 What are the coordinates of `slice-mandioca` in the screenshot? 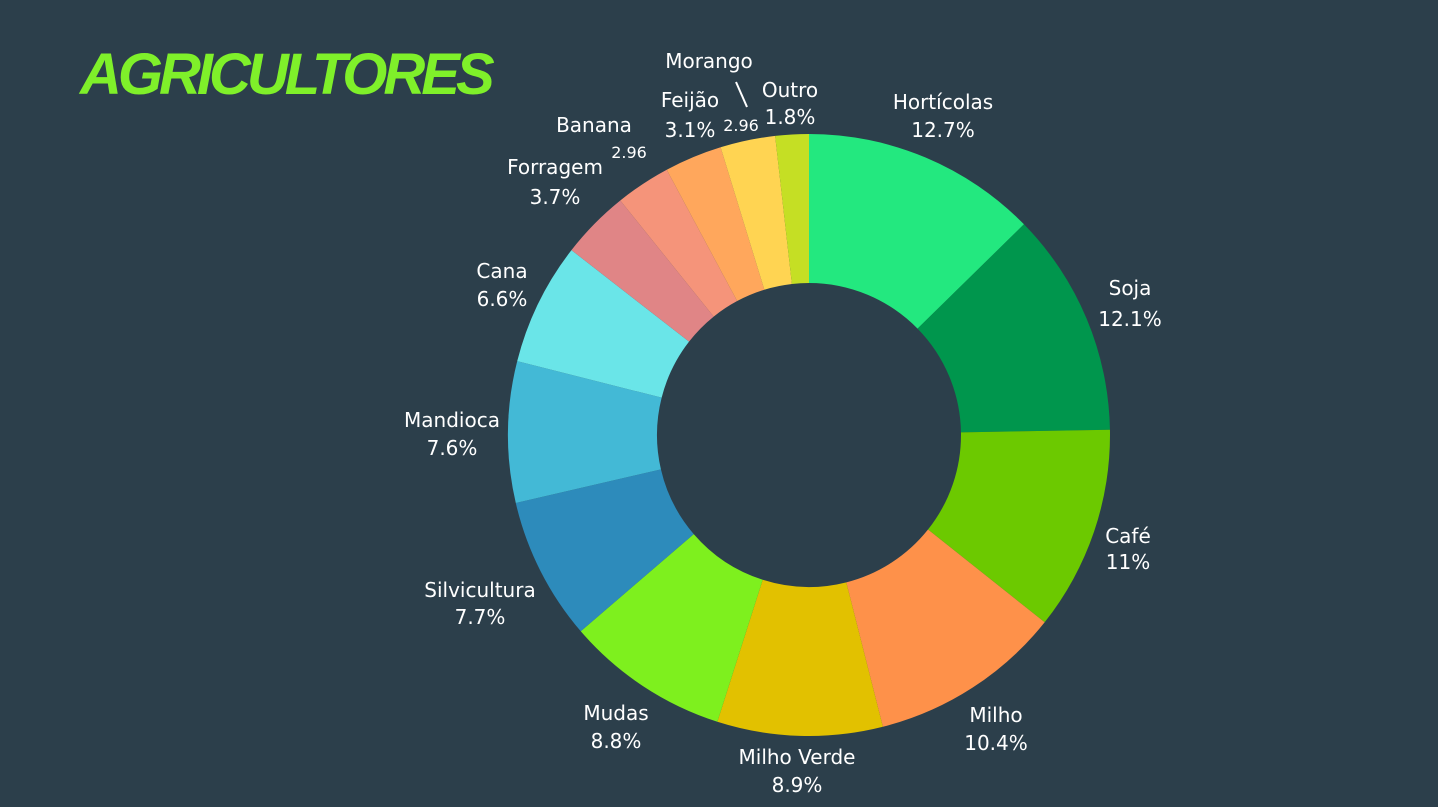 It's located at (584, 432).